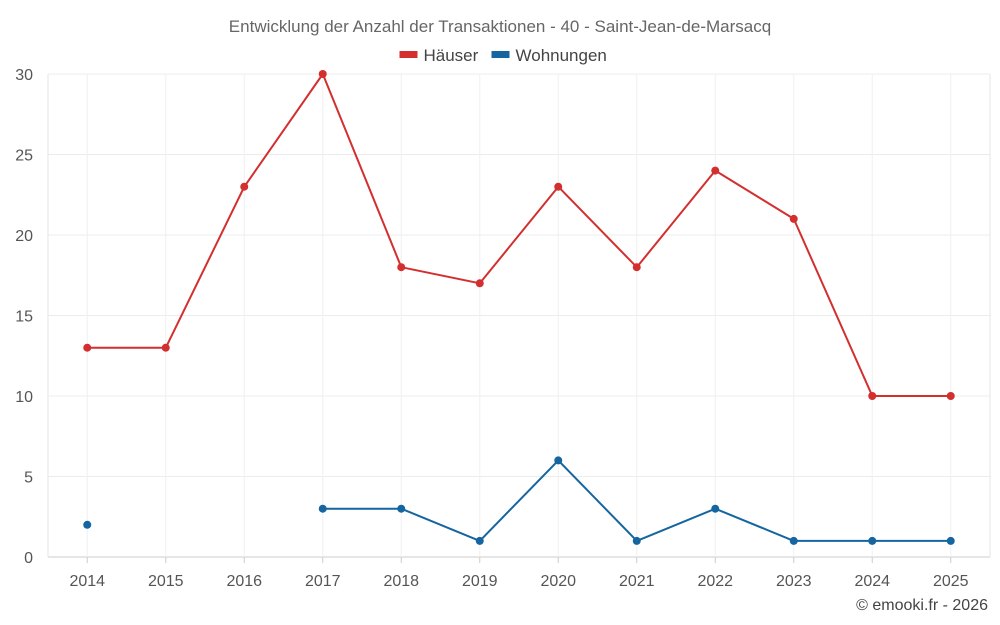 This screenshot has height=625, width=1000. Describe the element at coordinates (24, 156) in the screenshot. I see `y-tick-label-25: 25` at that location.